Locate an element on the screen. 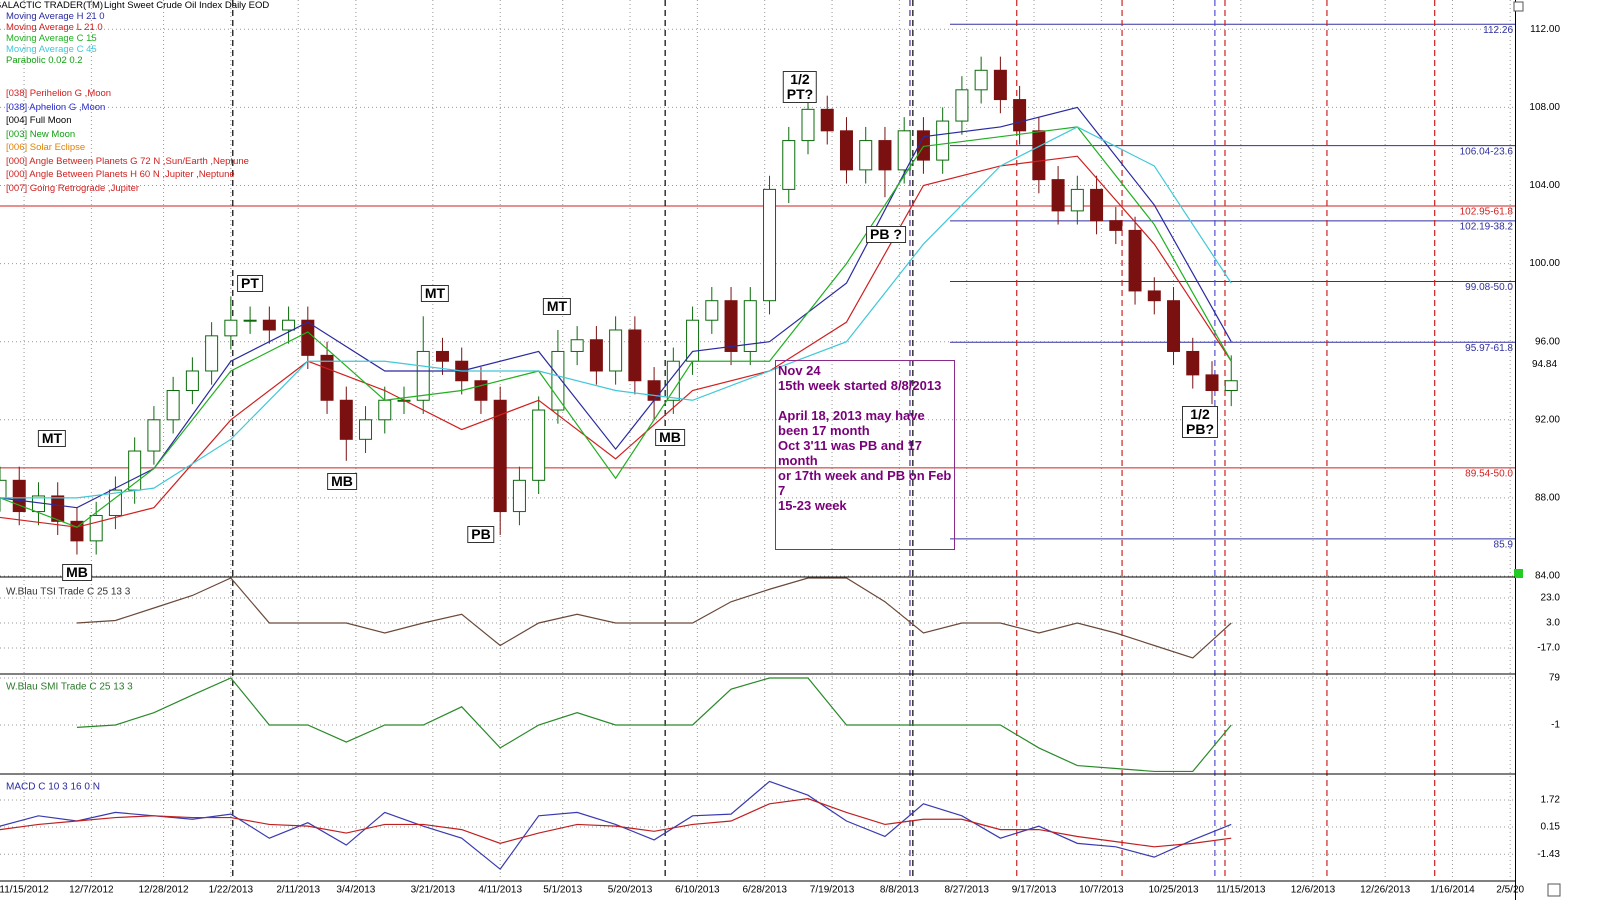  y-tick-label: 100.00 is located at coordinates (1544, 263).